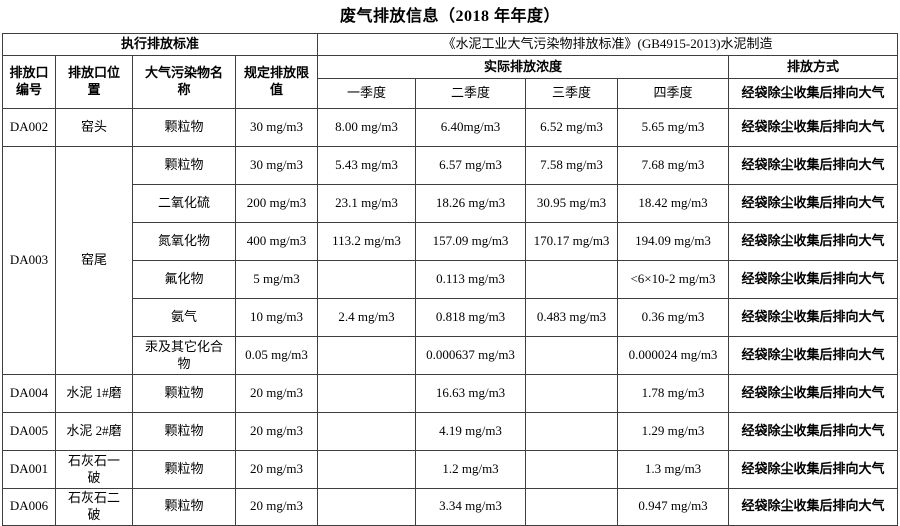  I want to click on cell-q2: 0.000637 mg/m3, so click(471, 355).